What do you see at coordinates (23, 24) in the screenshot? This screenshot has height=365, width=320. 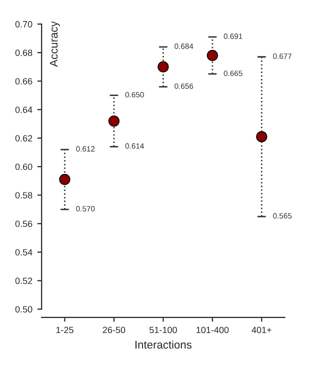 I see `y-tick-label: 0.70` at bounding box center [23, 24].